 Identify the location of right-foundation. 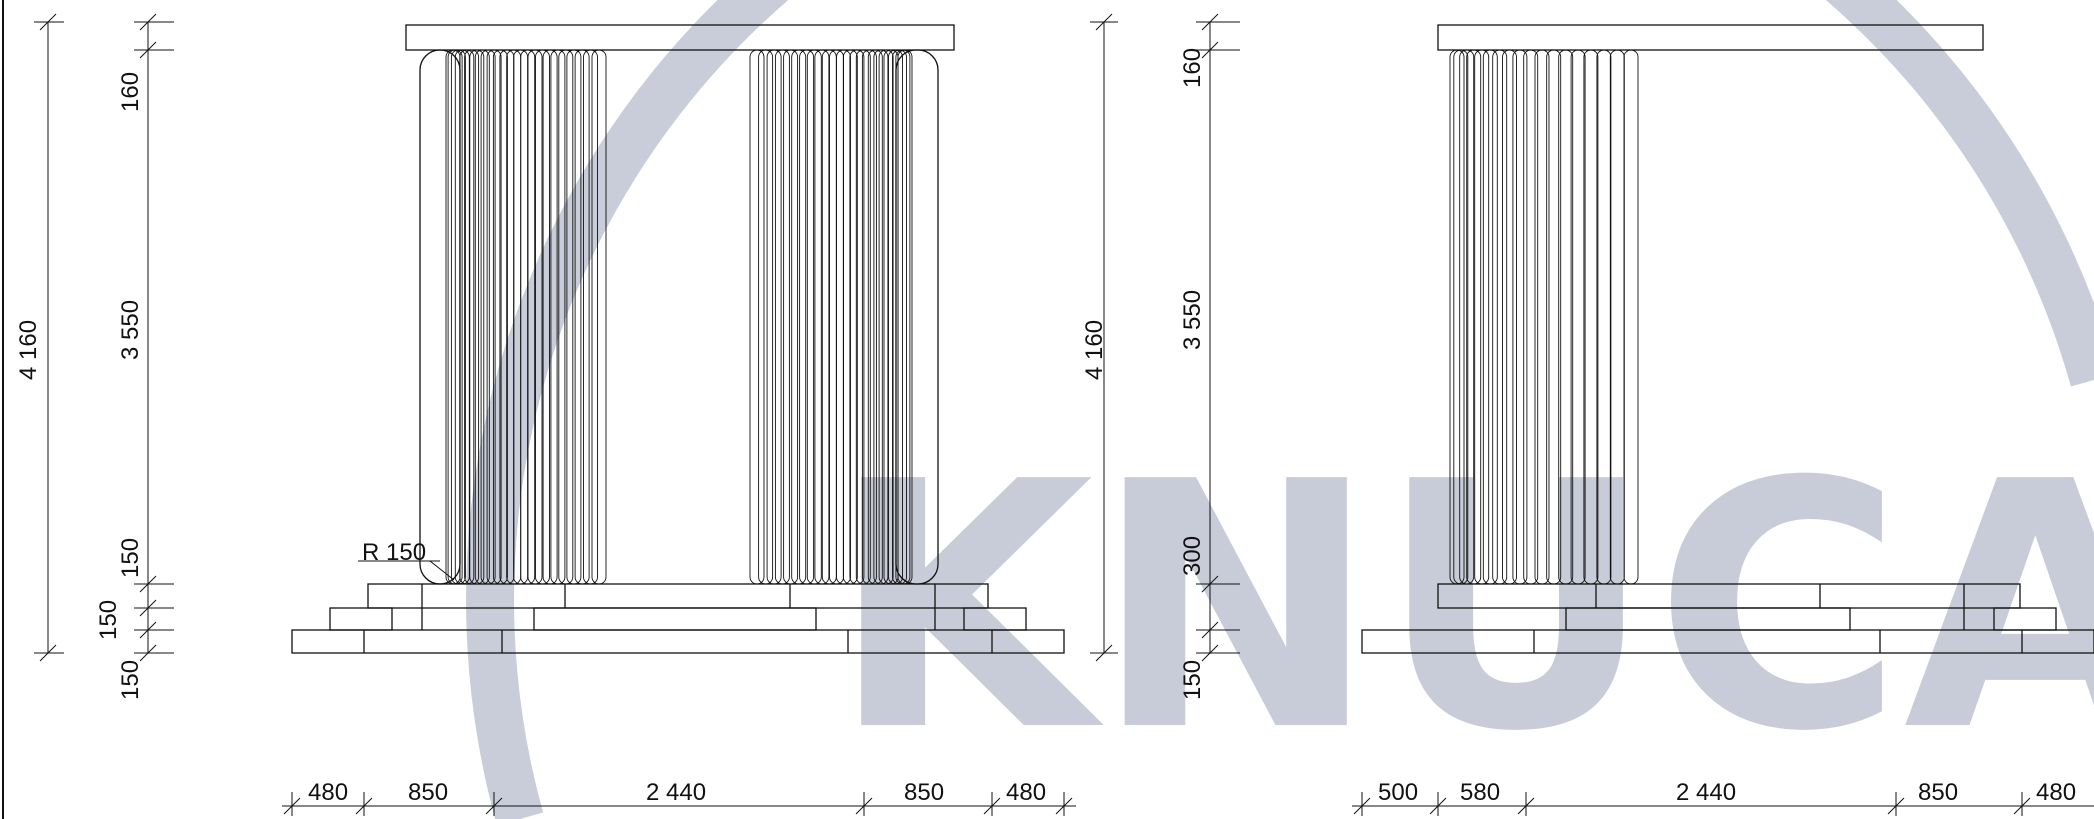
(1727, 641).